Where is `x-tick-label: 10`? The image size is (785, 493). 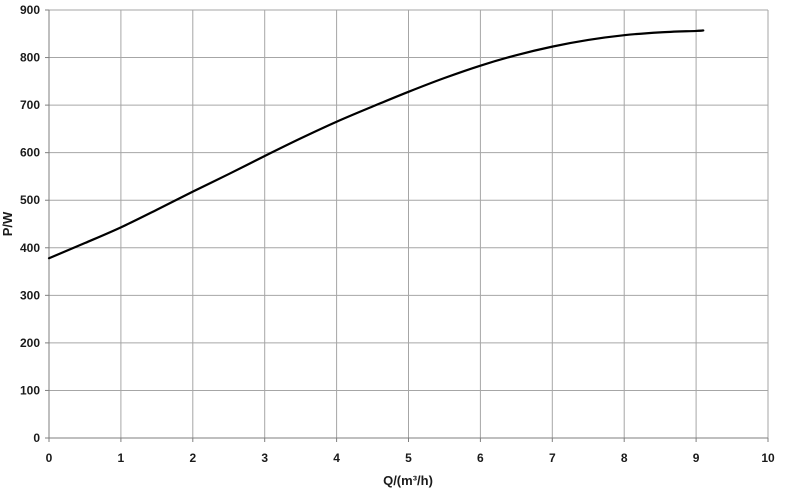
x-tick-label: 10 is located at coordinates (768, 458).